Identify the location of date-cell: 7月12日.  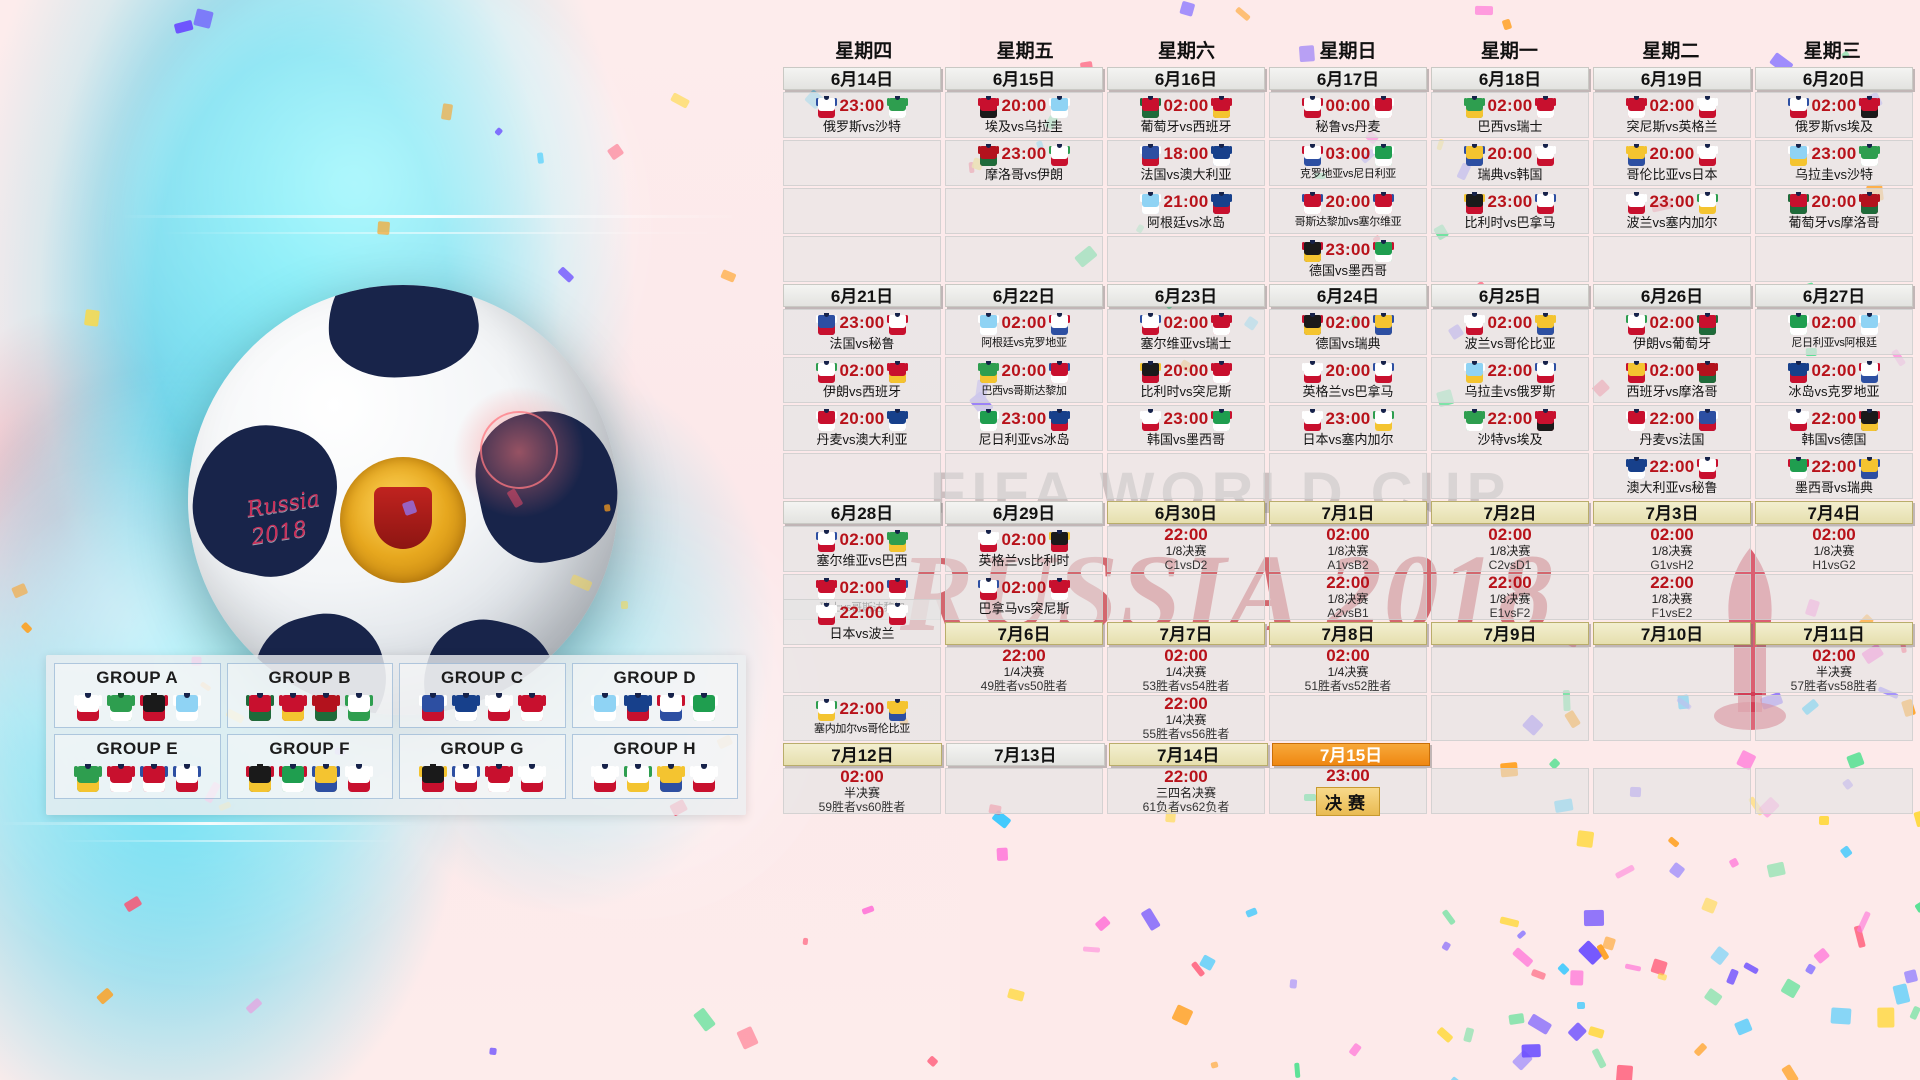
(862, 754).